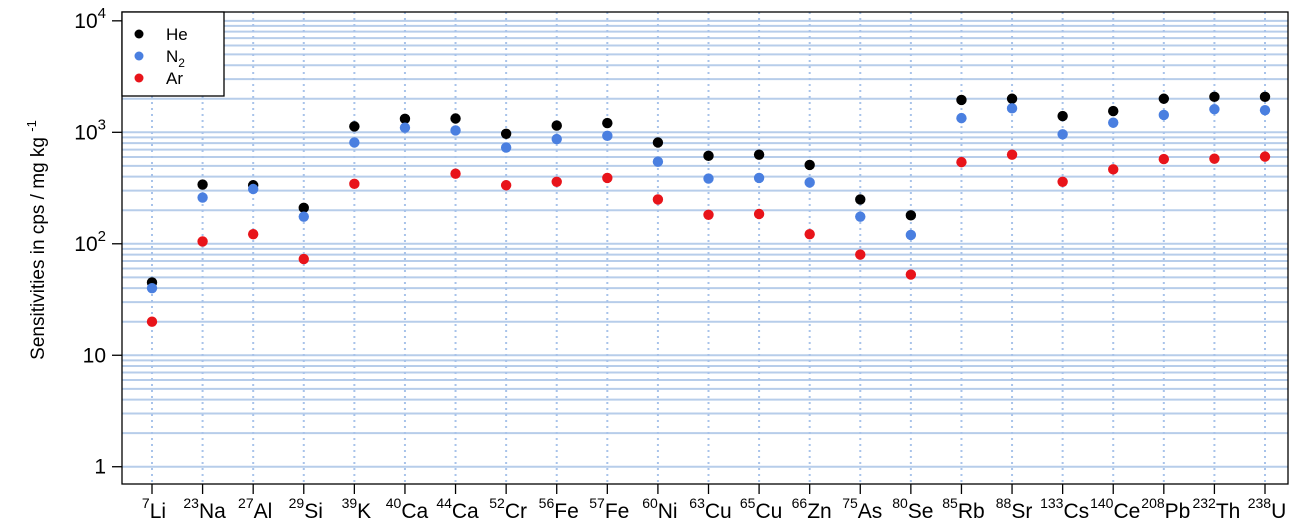 This screenshot has width=1298, height=523. I want to click on x-tick-label: 29Si, so click(306, 509).